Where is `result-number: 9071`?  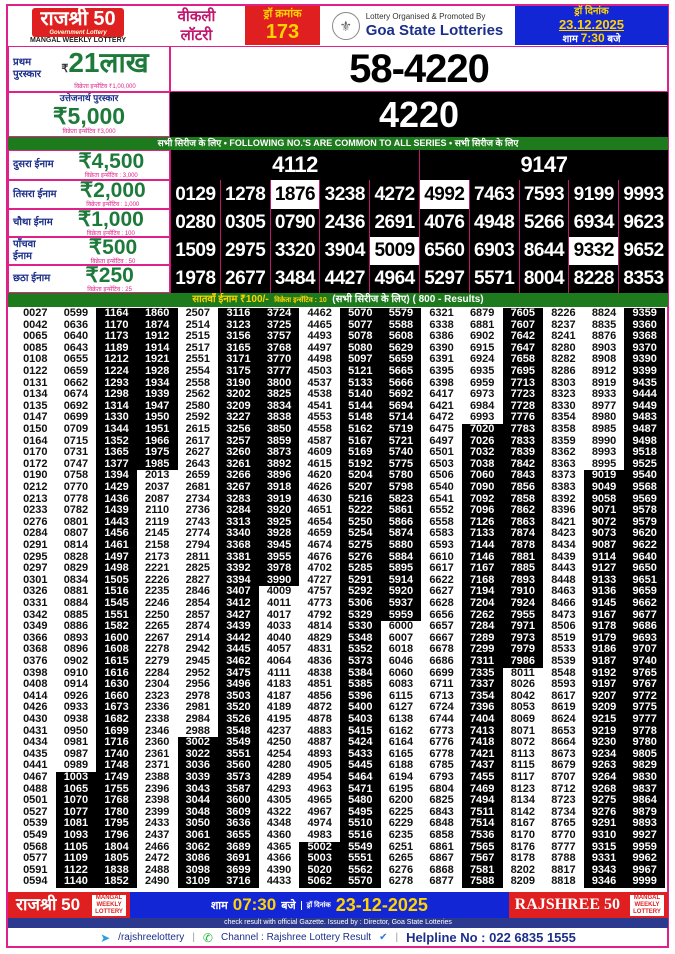
result-number: 9071 is located at coordinates (604, 511).